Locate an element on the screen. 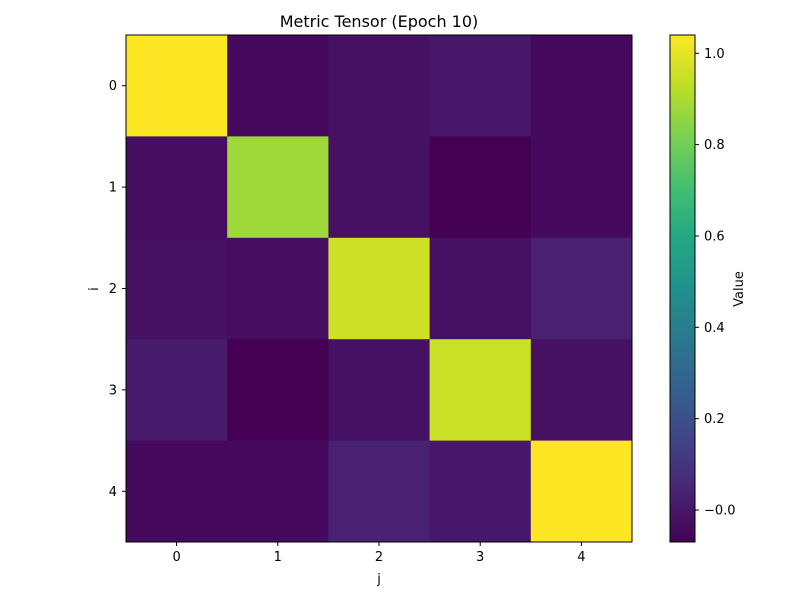 The height and width of the screenshot is (600, 800). colorbar-tick-label-5: 1.0 is located at coordinates (714, 54).